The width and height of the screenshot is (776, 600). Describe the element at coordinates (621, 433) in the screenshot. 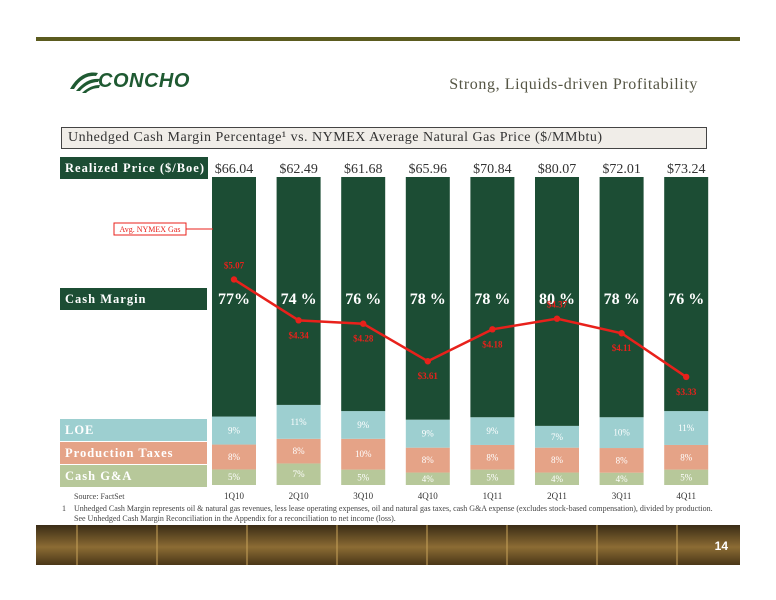

I see `loe-value-label: 10%` at that location.